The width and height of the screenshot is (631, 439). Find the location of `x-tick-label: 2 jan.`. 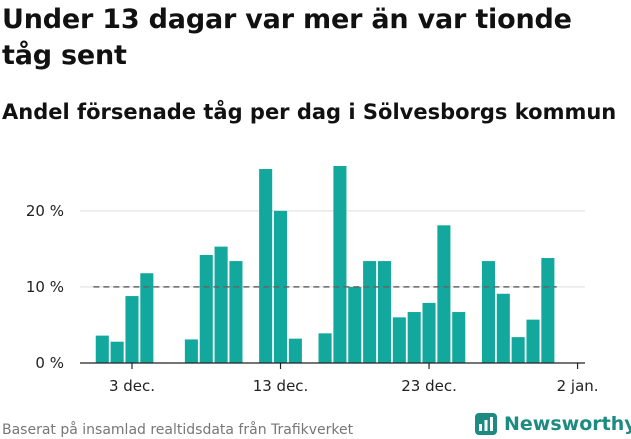

x-tick-label: 2 jan. is located at coordinates (578, 386).